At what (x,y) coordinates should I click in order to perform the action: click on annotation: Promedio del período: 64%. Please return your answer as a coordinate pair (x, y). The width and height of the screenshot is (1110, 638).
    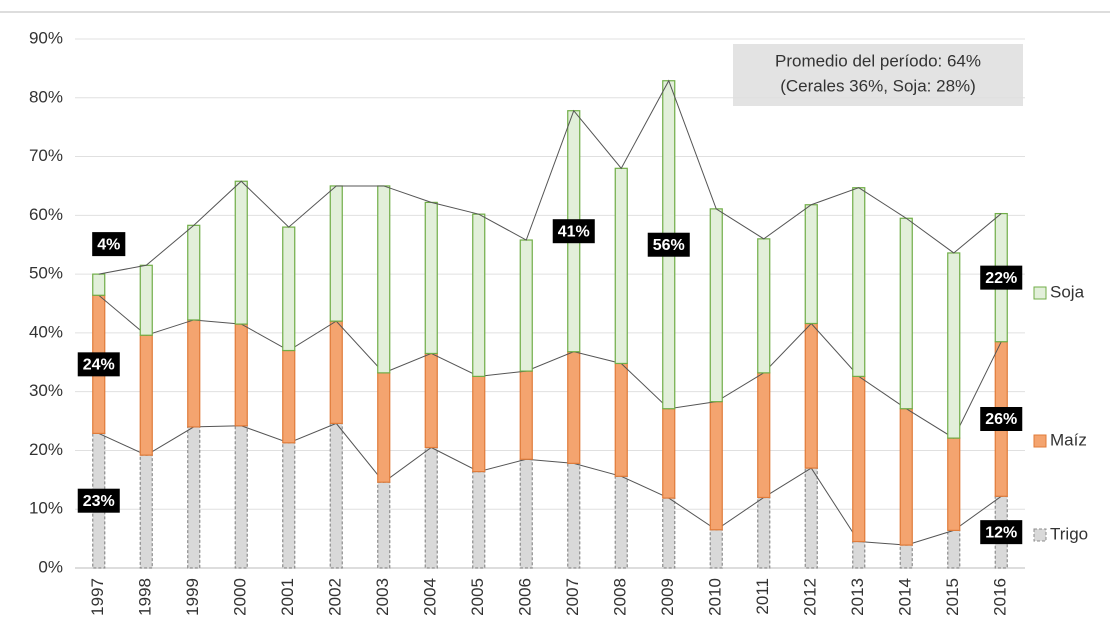
    Looking at the image, I should click on (878, 60).